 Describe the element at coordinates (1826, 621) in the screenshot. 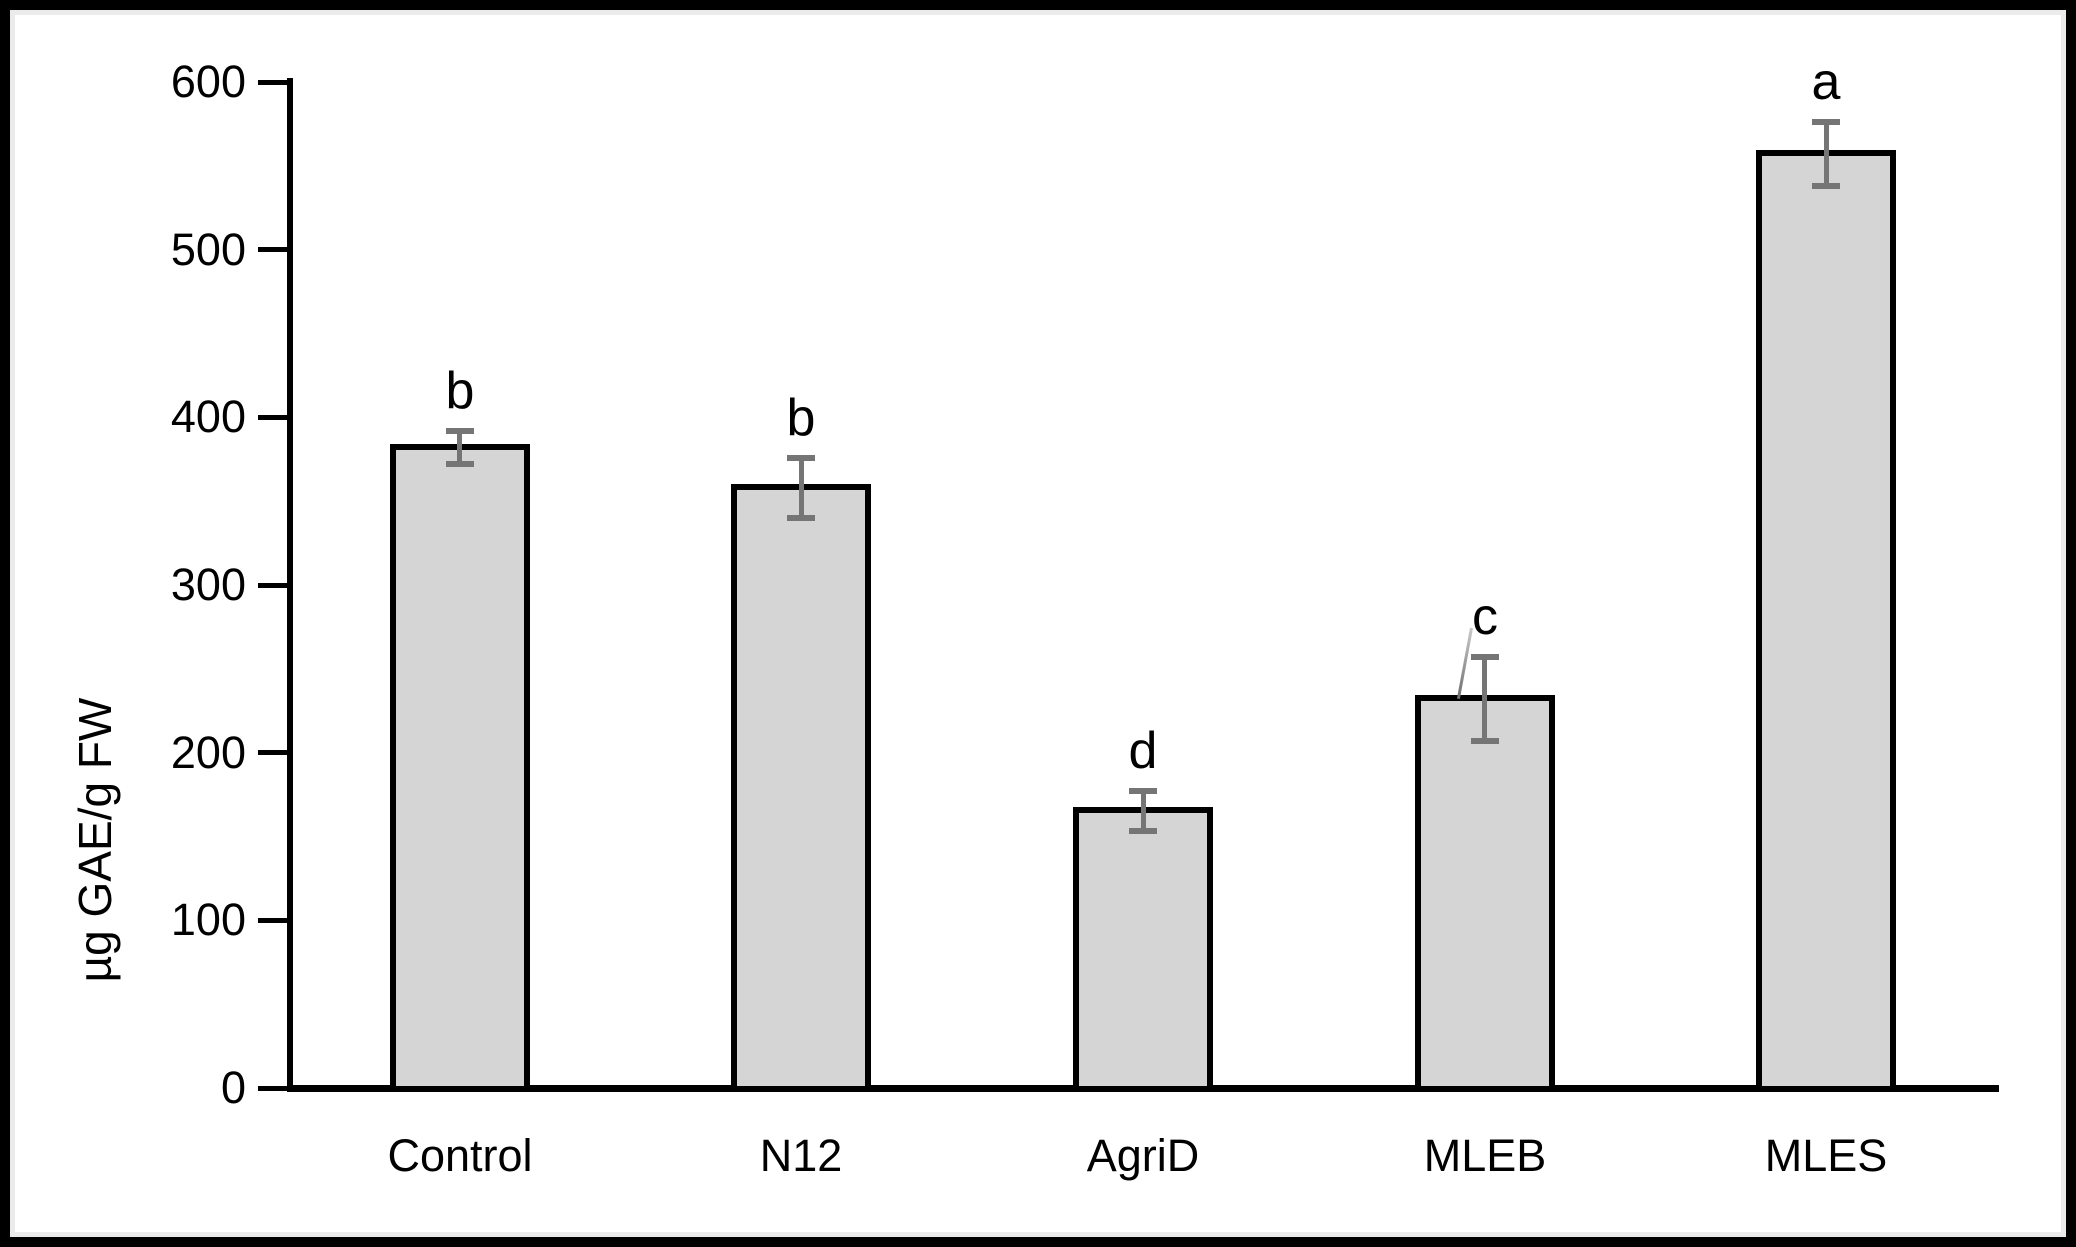

I see `bar-mles` at that location.